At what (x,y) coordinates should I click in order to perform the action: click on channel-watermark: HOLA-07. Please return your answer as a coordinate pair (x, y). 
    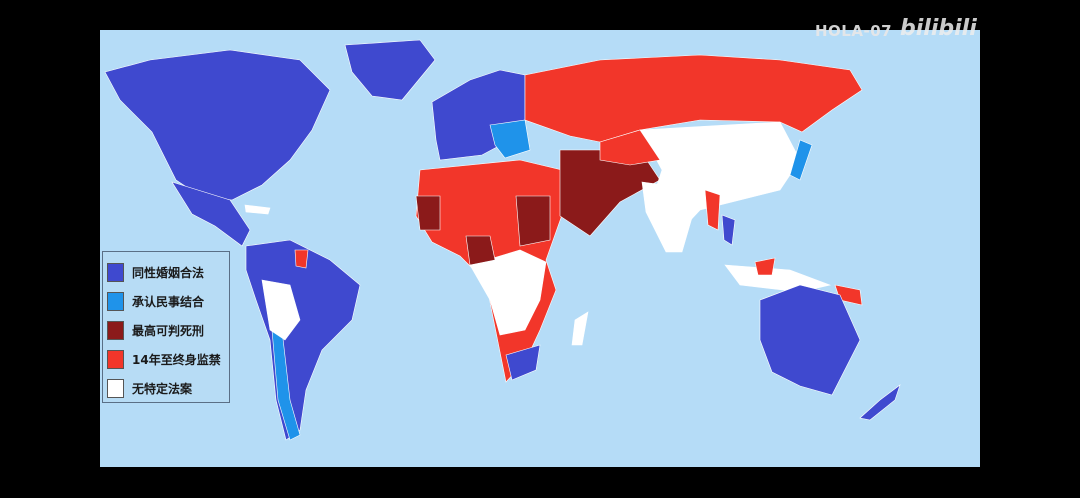
    Looking at the image, I should click on (854, 31).